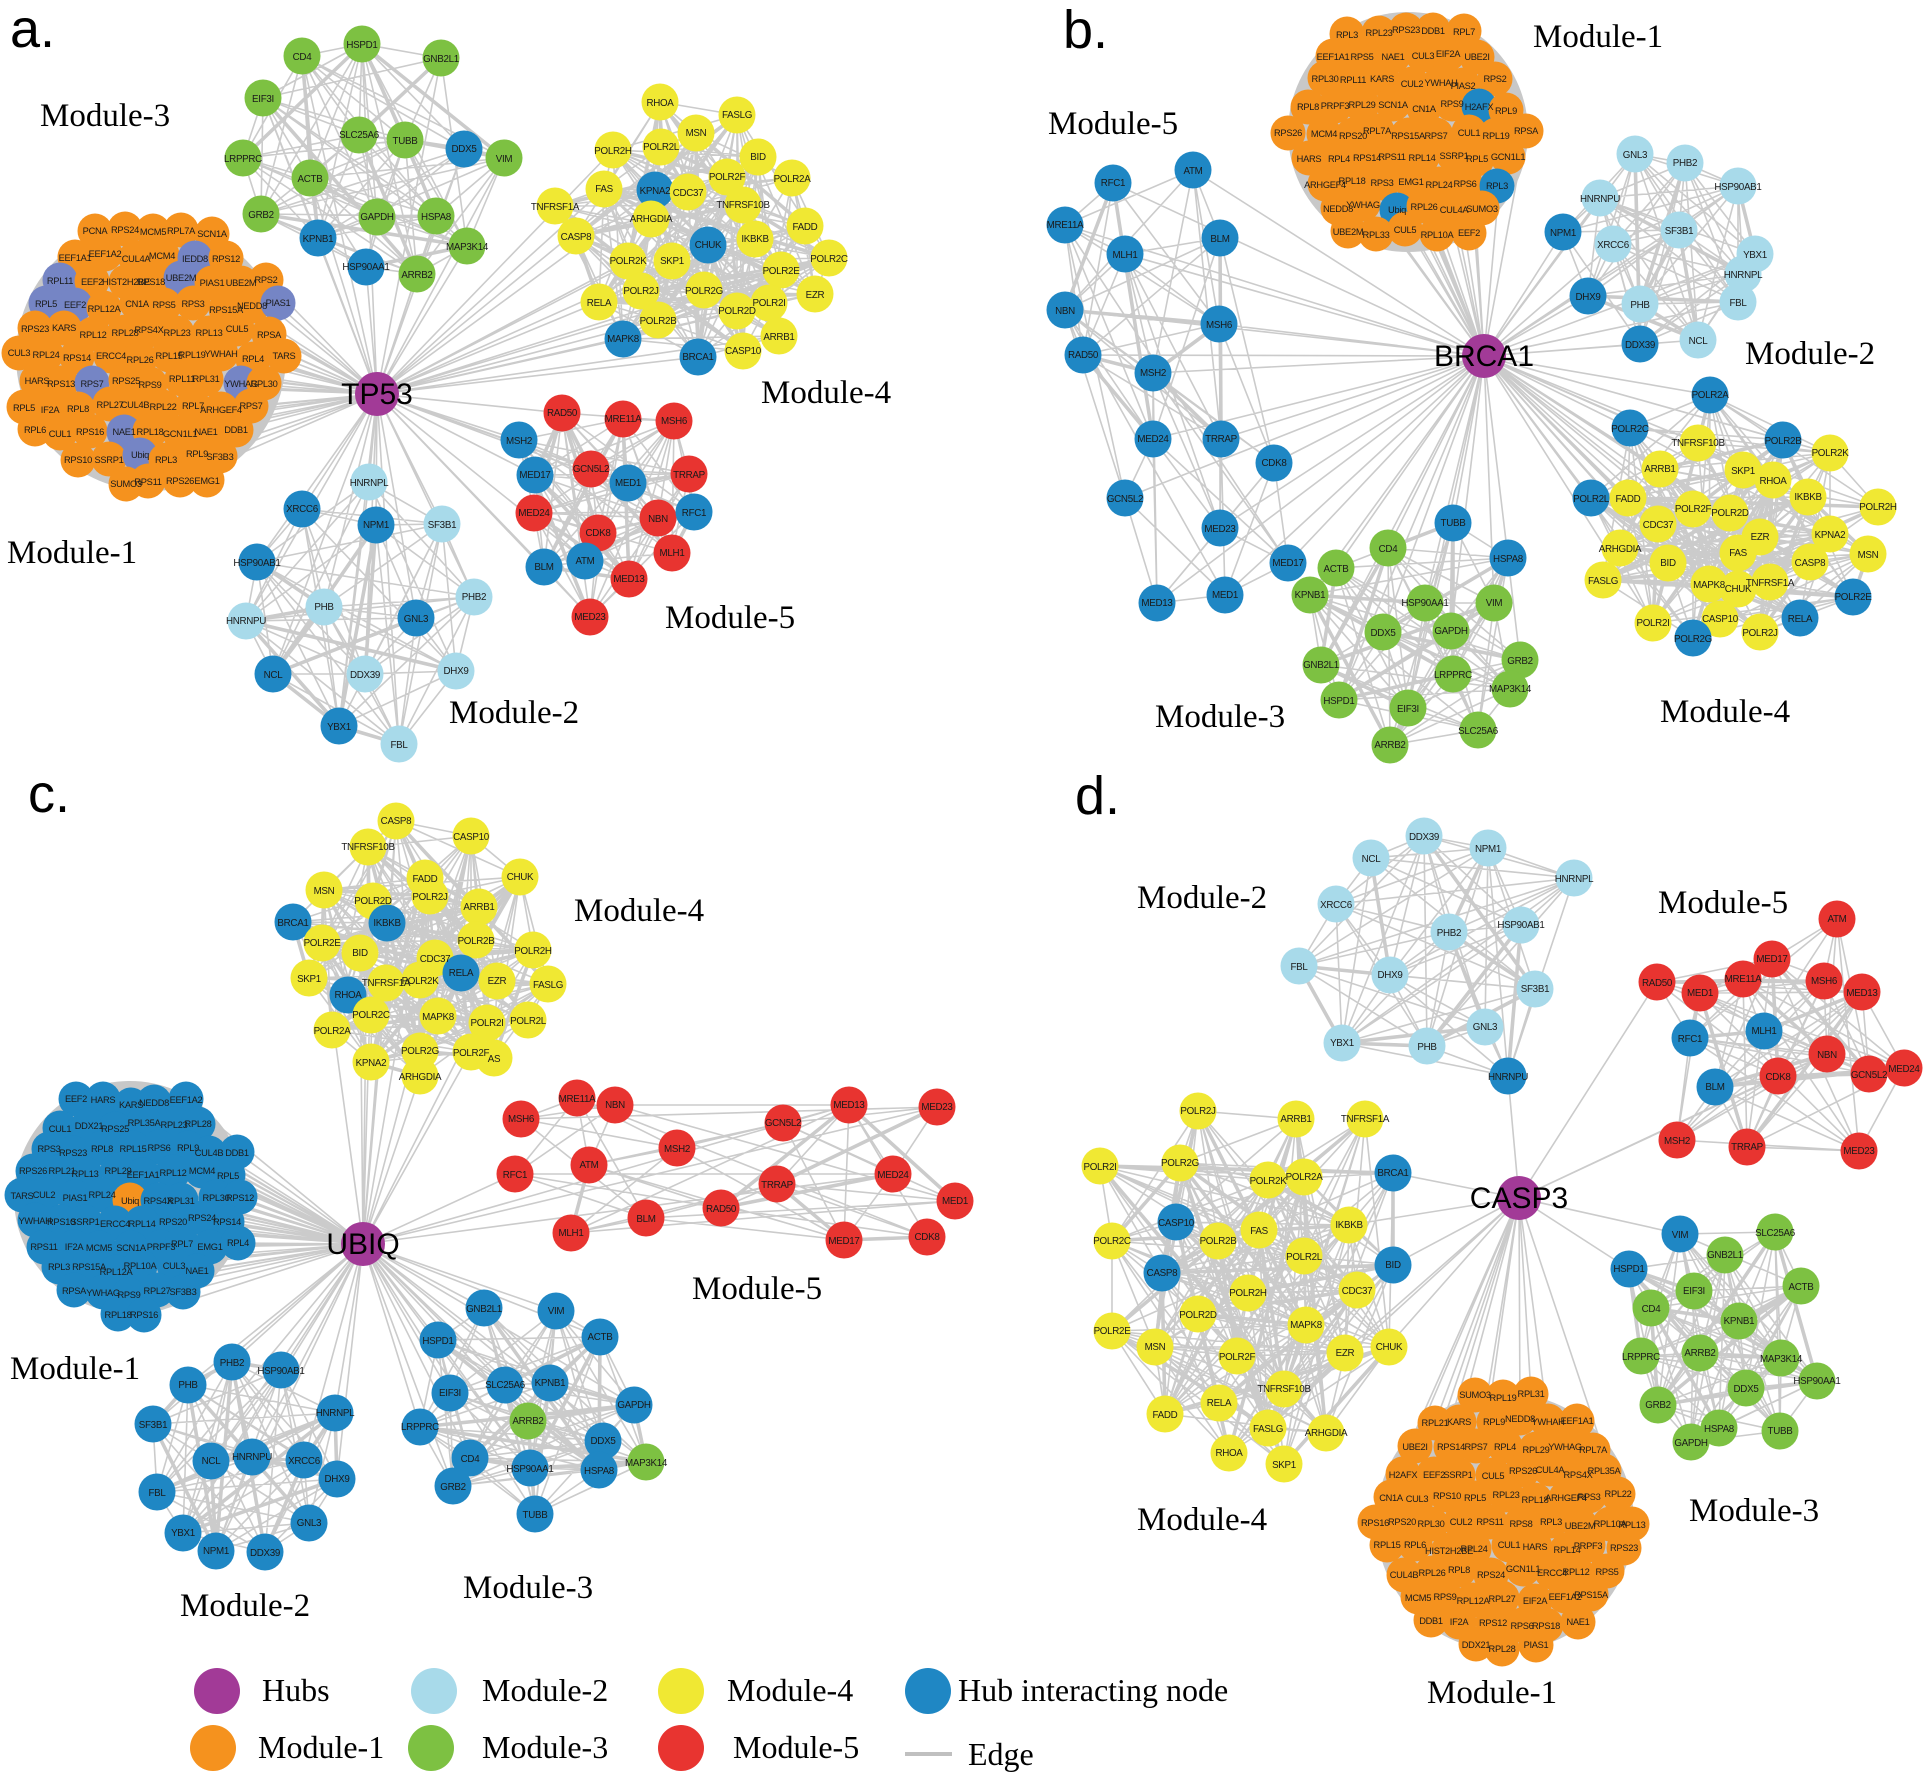  I want to click on svg-text: POLR2B, so click(659, 321).